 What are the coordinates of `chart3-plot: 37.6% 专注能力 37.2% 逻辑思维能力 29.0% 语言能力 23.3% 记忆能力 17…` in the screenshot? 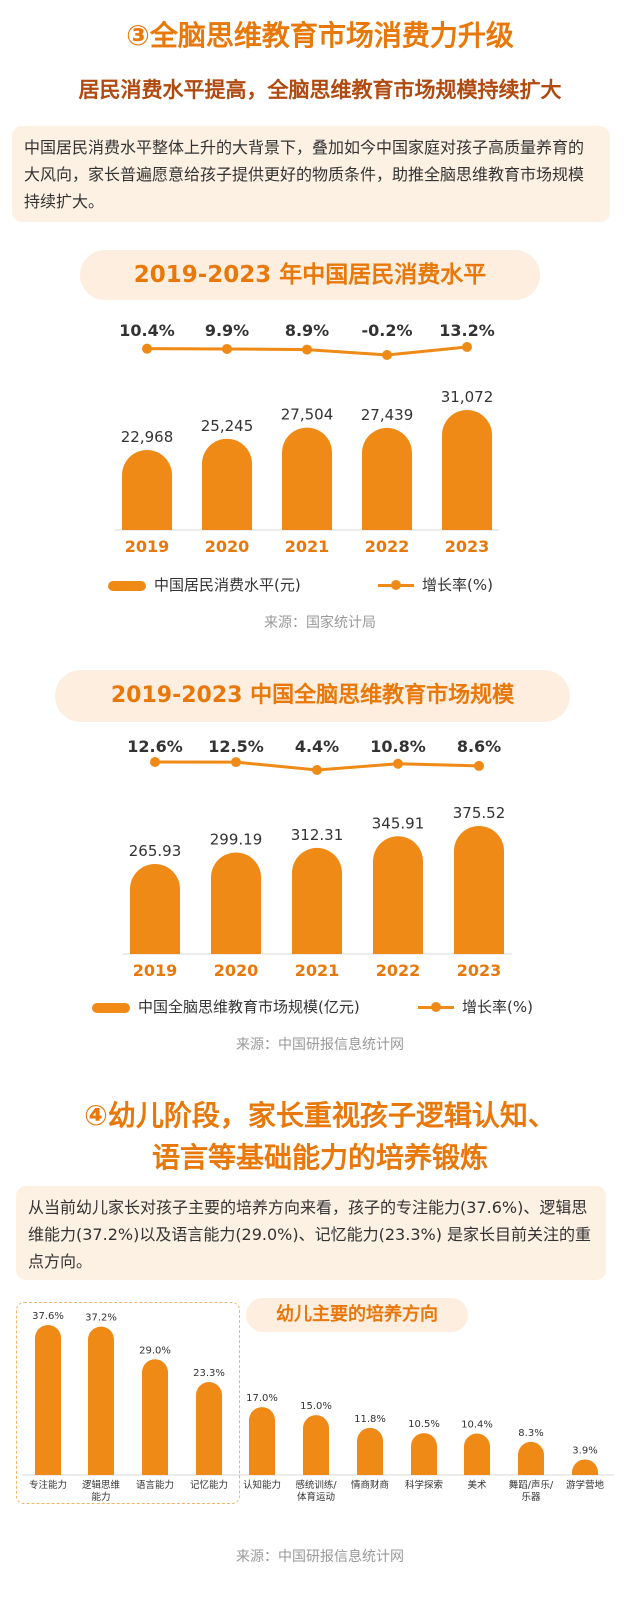 It's located at (318, 1407).